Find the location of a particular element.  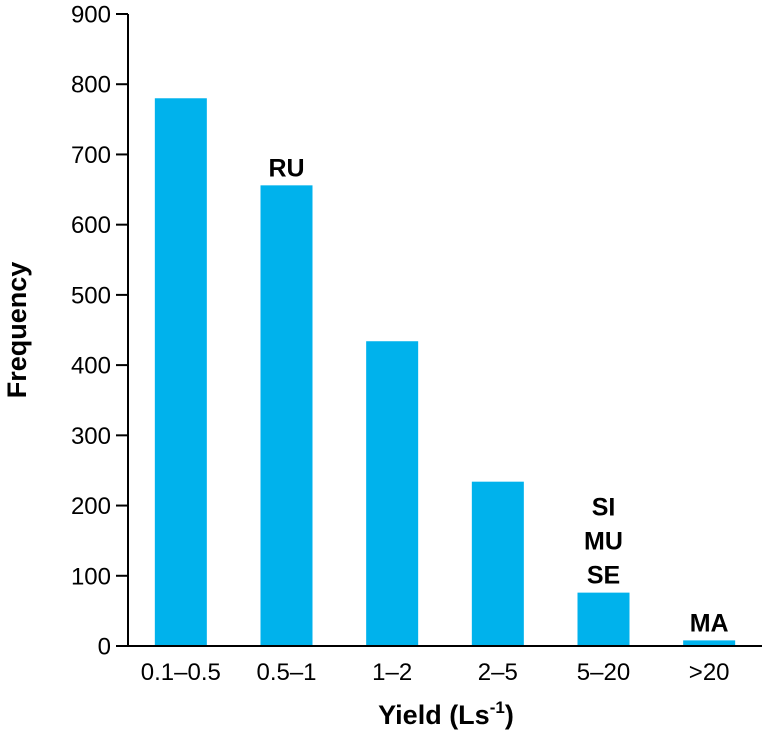

x-tick-label: 2–5 is located at coordinates (498, 672).